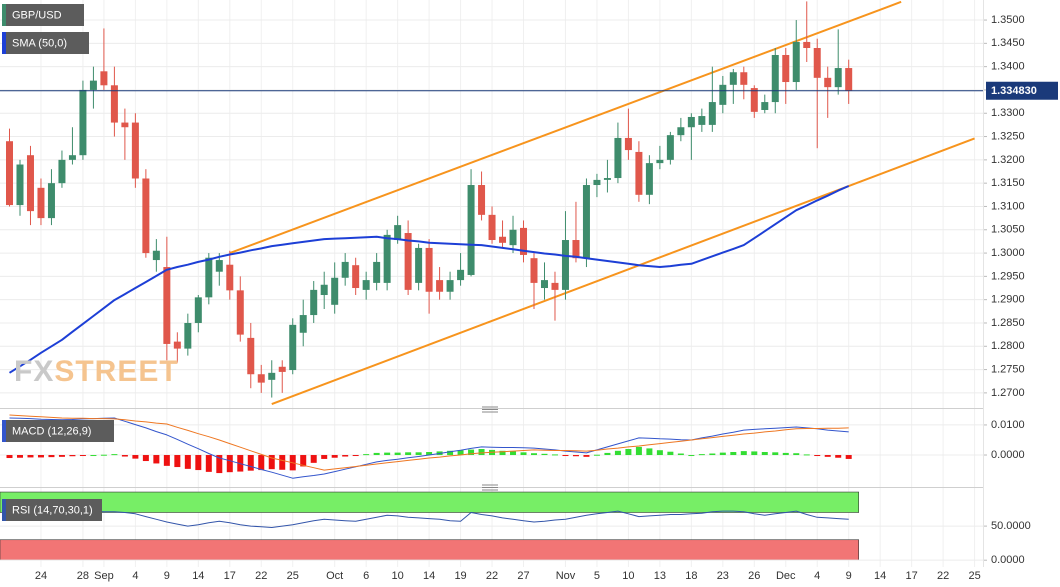  I want to click on y-tick-label: 1.2950, so click(1008, 276).